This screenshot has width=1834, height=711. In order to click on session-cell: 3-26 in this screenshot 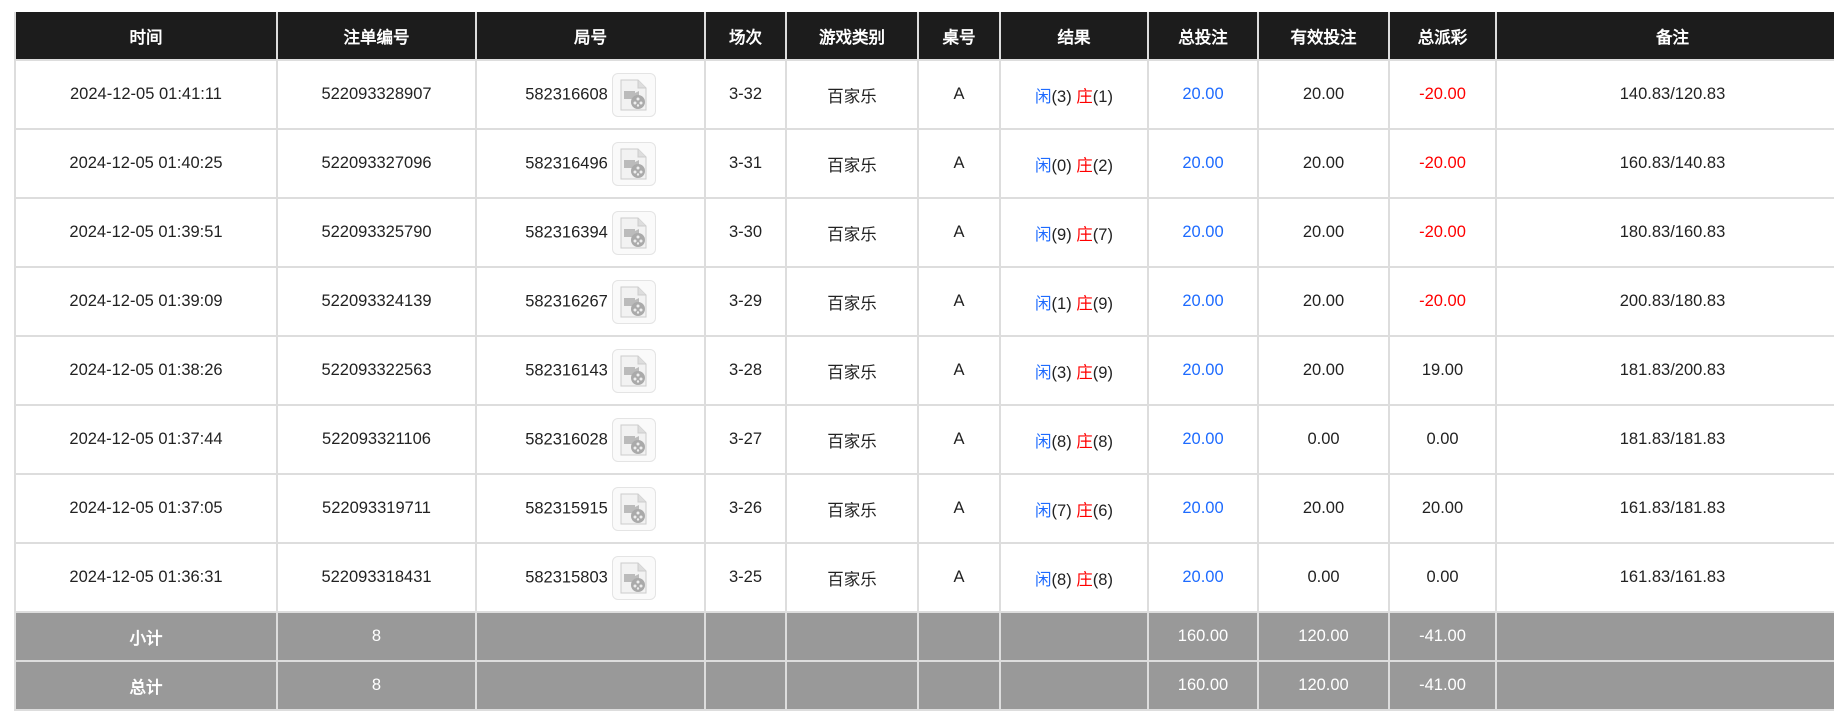, I will do `click(745, 508)`.